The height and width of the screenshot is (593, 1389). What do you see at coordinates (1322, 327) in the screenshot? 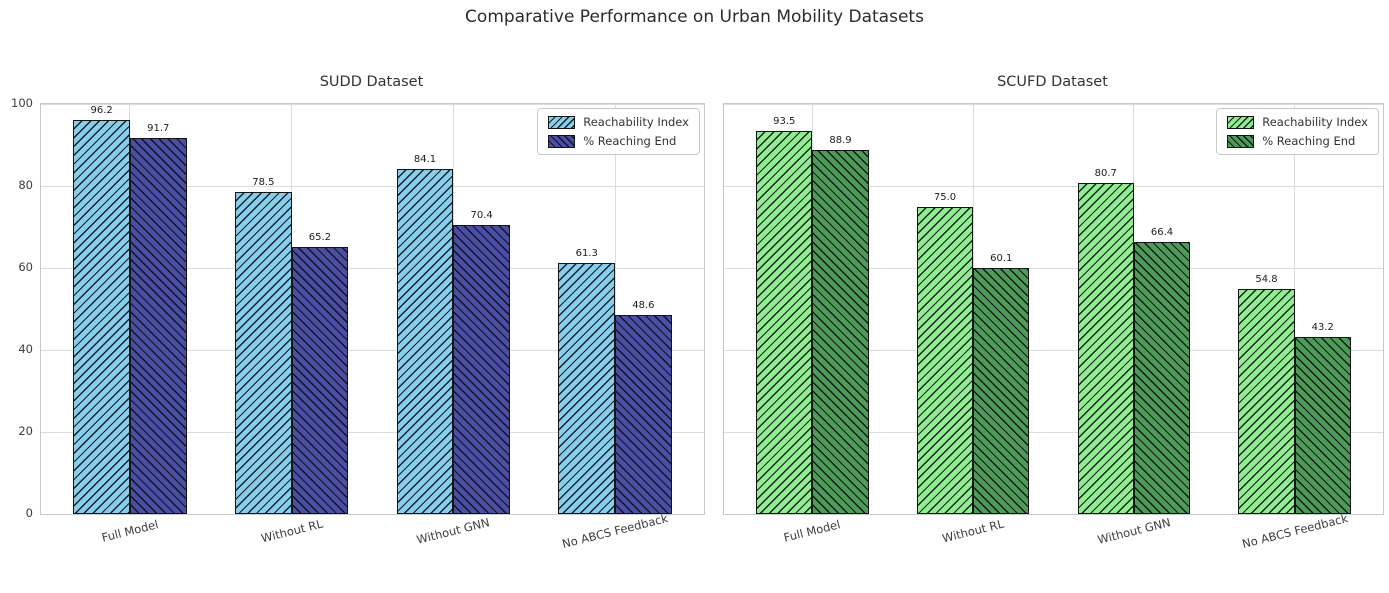
I see `value-label: 43.2` at bounding box center [1322, 327].